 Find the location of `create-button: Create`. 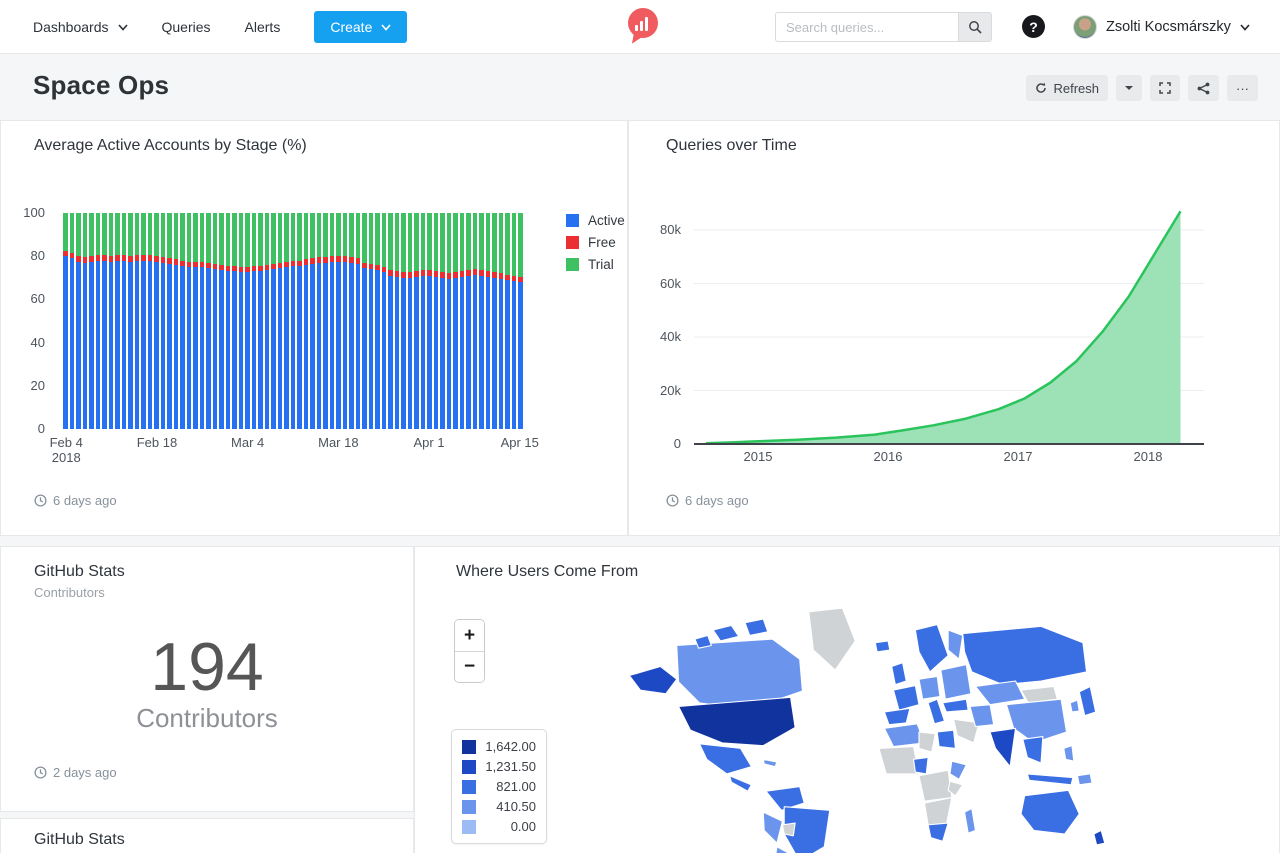

create-button: Create is located at coordinates (361, 27).